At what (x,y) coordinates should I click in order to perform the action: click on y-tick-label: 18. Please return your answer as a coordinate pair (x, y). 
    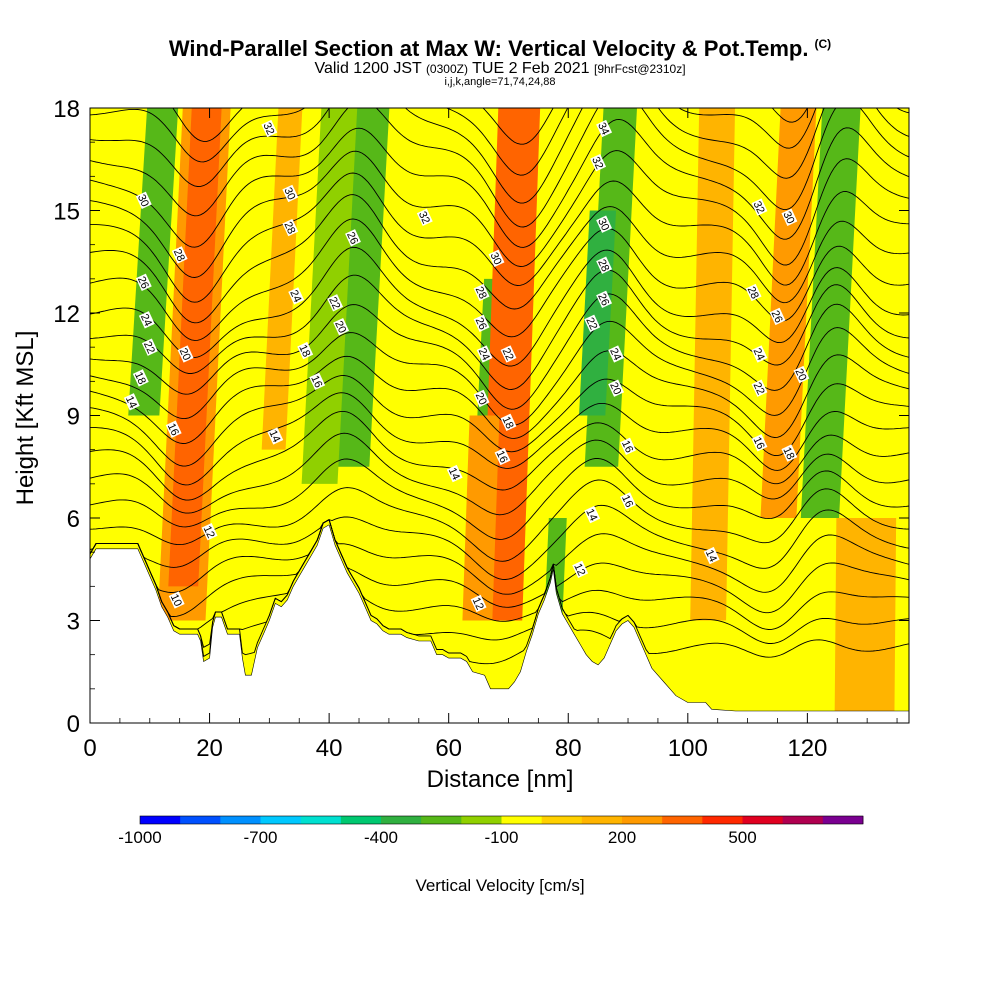
    Looking at the image, I should click on (66, 109).